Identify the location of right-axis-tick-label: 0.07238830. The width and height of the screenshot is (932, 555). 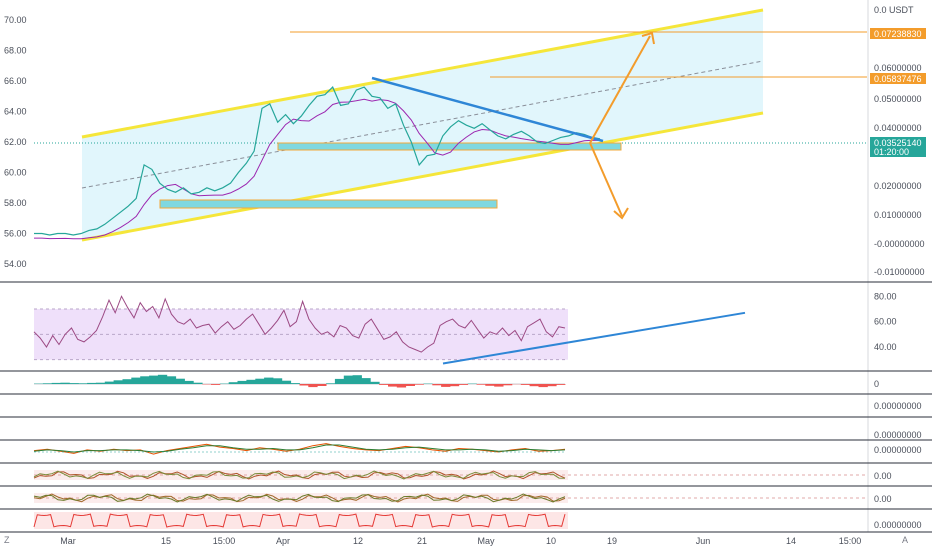
(898, 34).